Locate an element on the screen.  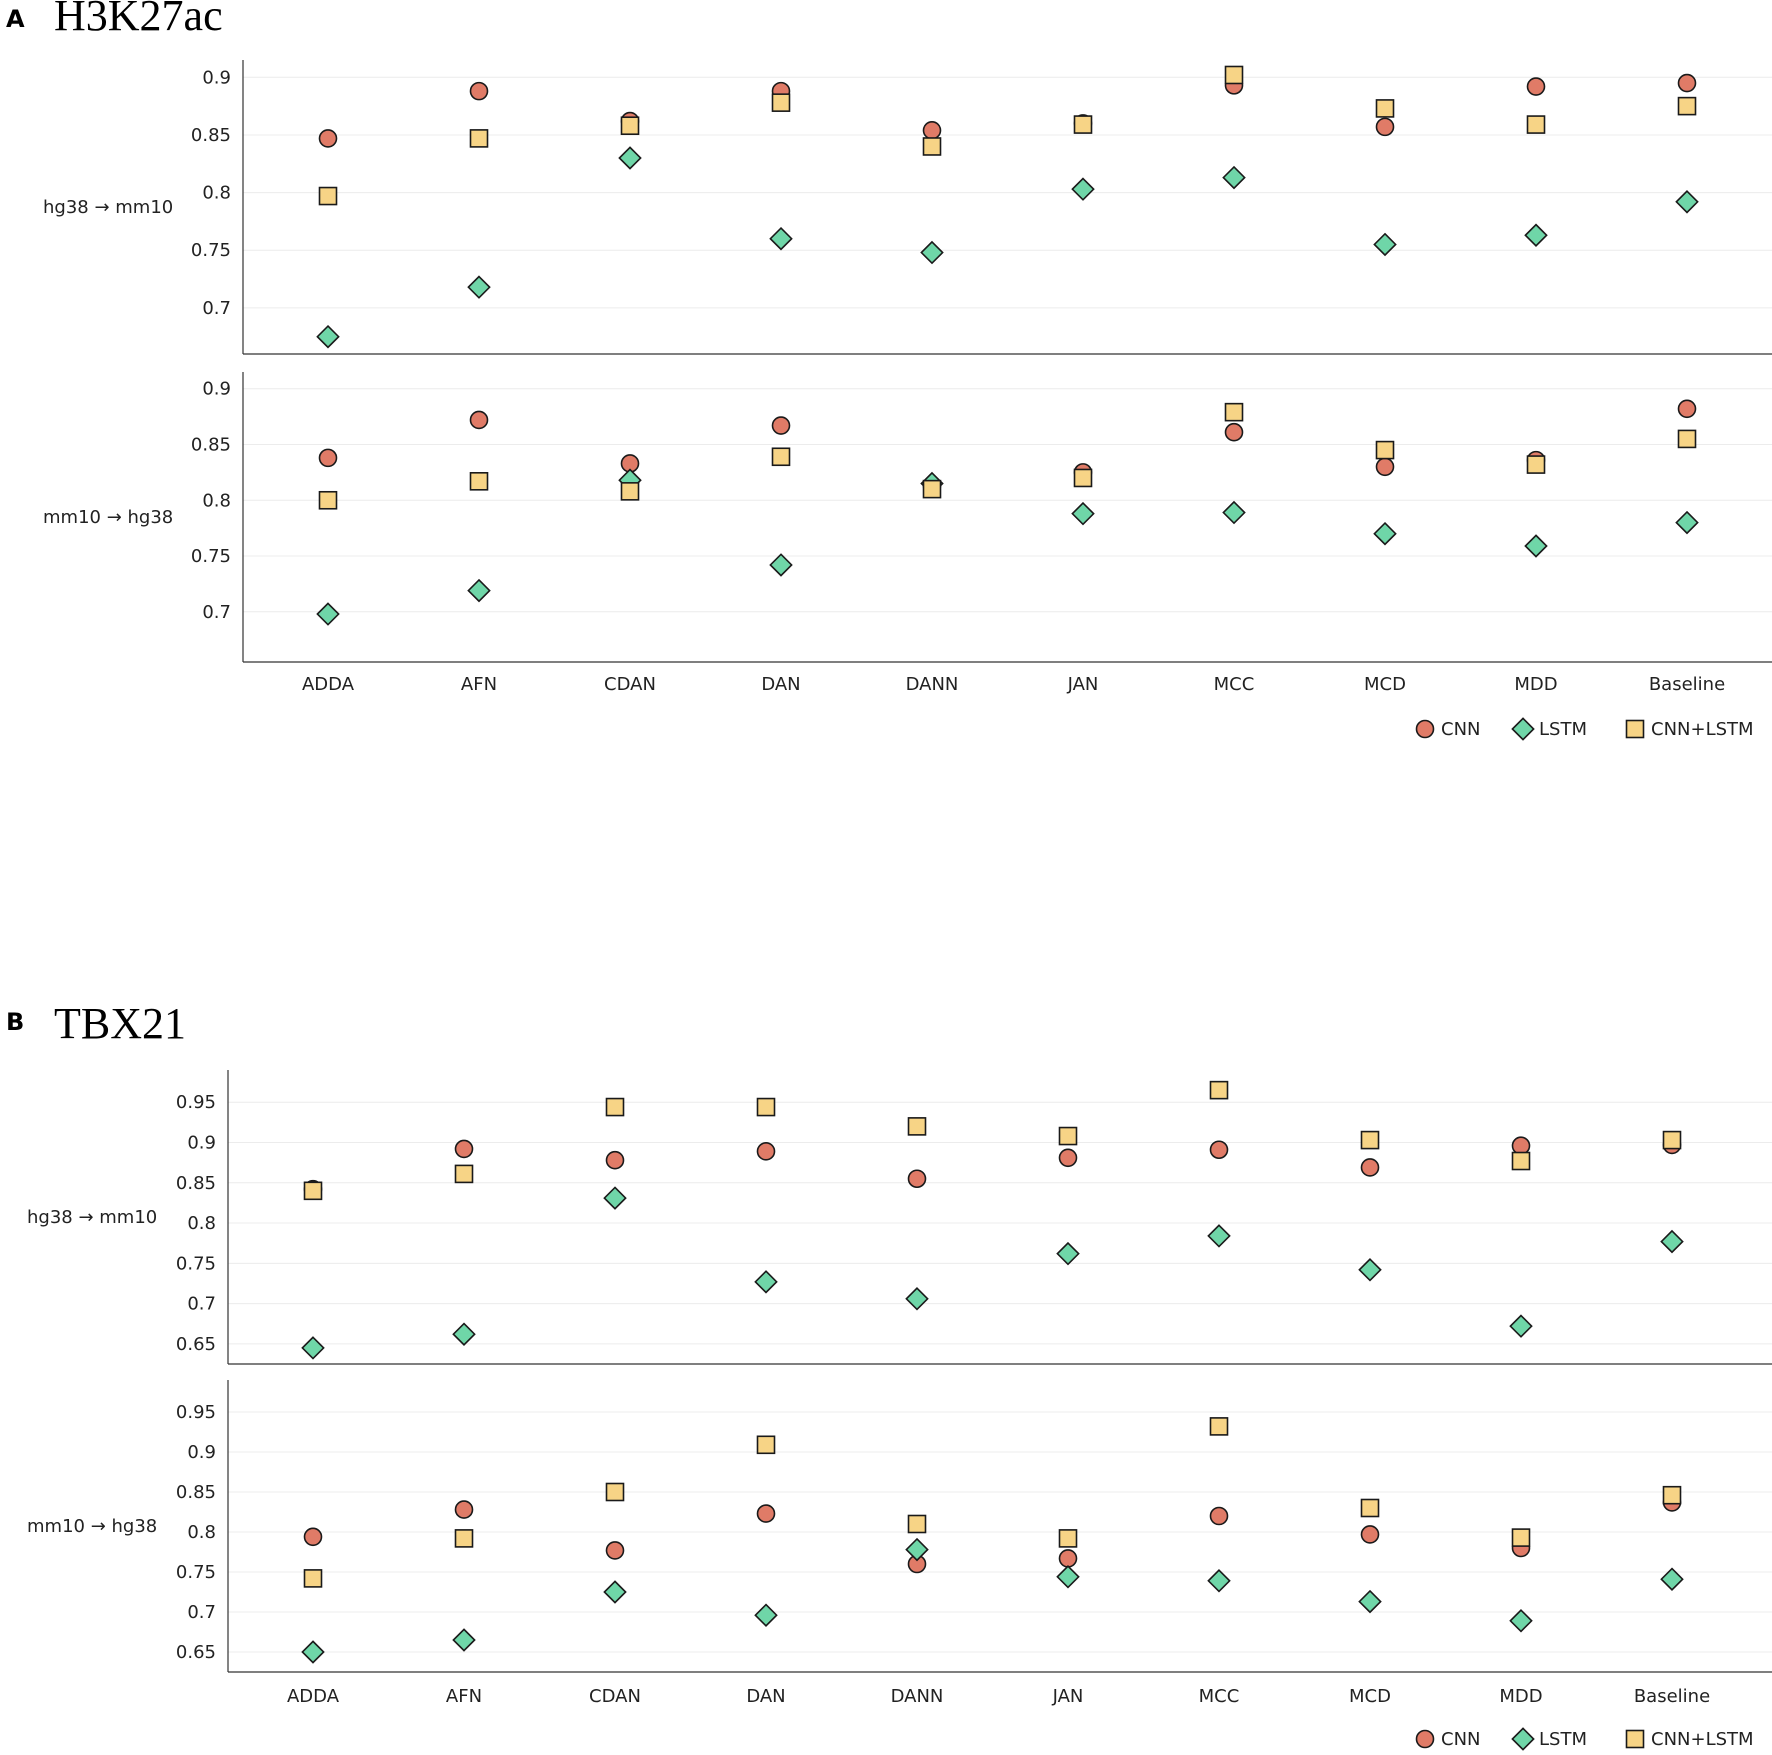
point-cnn-jan is located at coordinates (1068, 1158).